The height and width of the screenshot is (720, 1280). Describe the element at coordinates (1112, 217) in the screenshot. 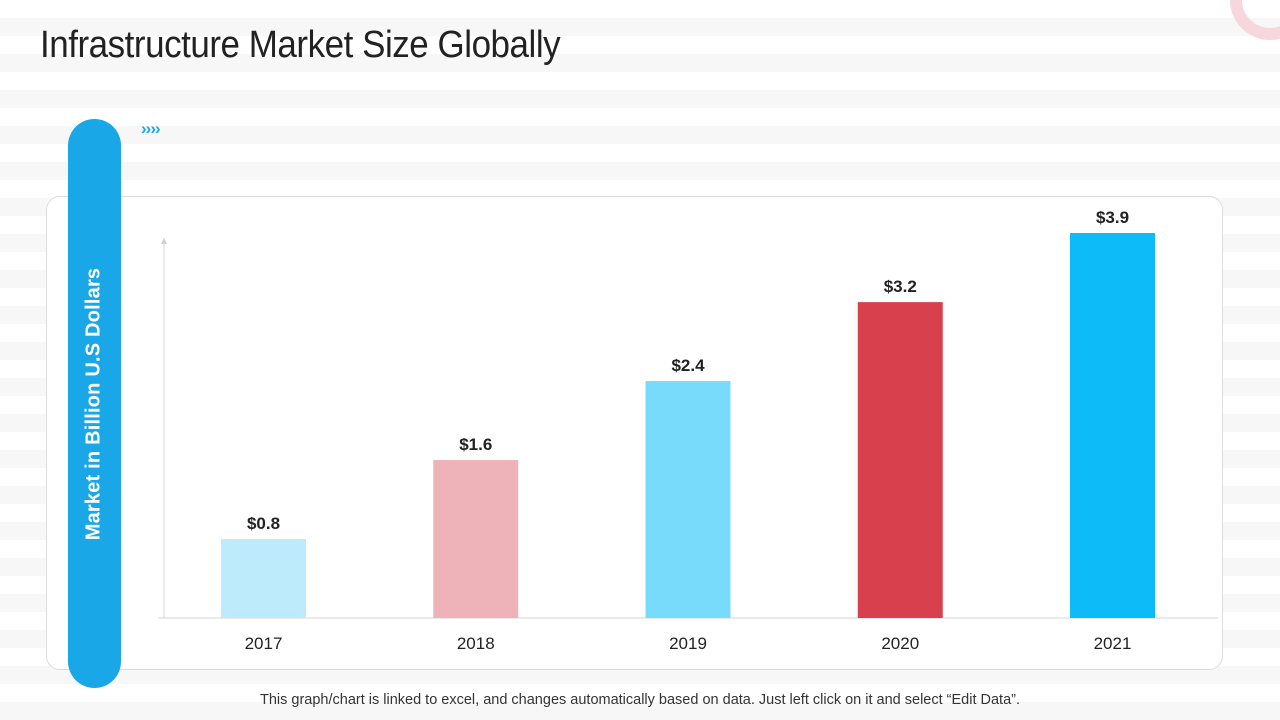

I see `data-label-2021: $3.9` at that location.